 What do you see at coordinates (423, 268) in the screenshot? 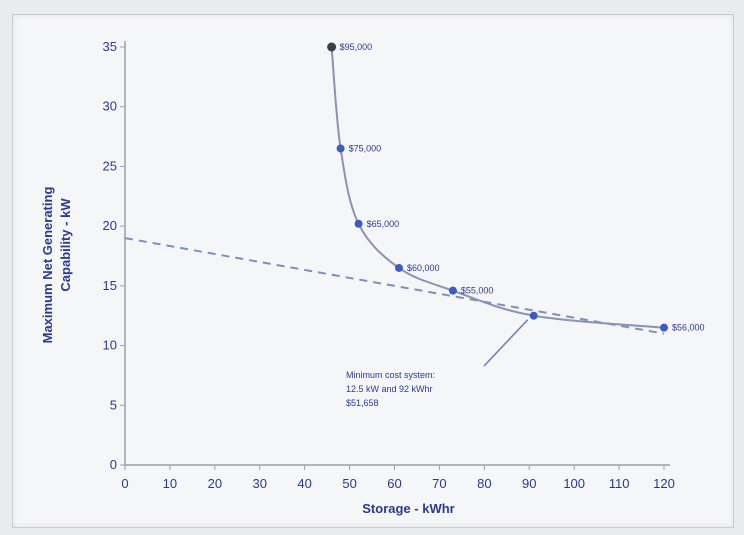
I see `data-point-label: $60,000` at bounding box center [423, 268].